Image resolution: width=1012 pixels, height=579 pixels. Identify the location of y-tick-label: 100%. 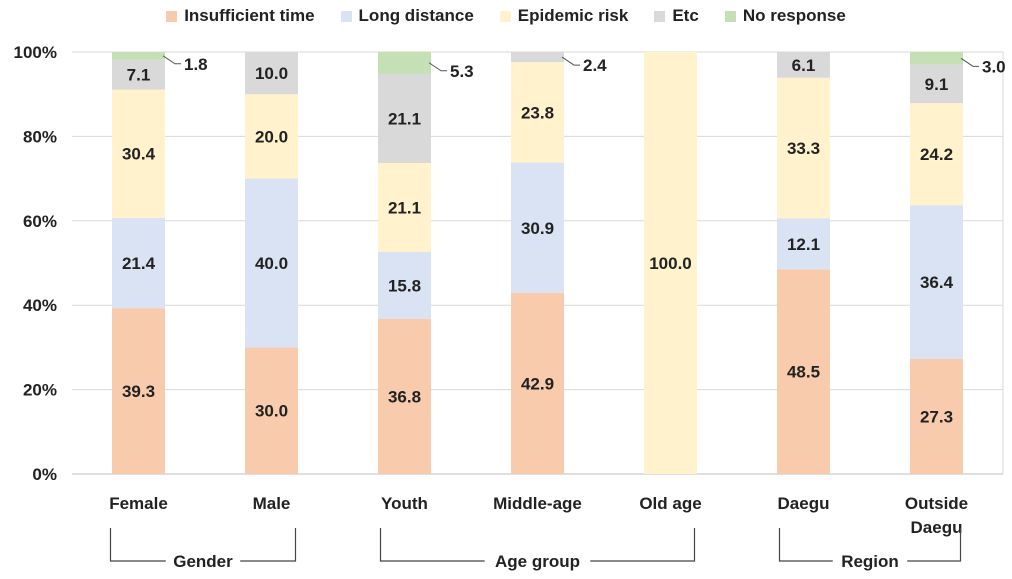
(35, 52).